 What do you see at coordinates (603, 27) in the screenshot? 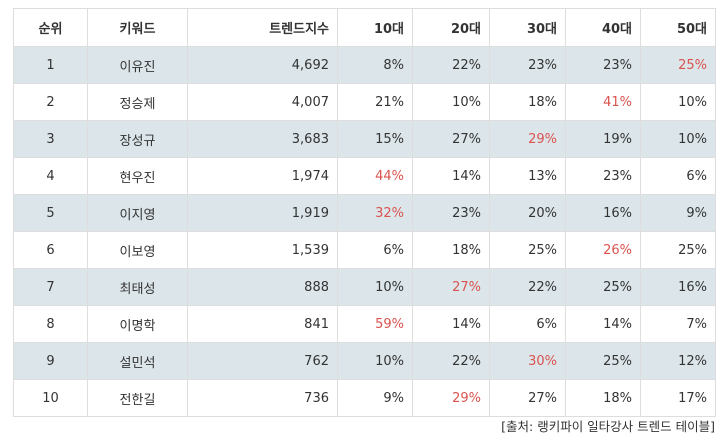
I see `header-age-40s: 40대` at bounding box center [603, 27].